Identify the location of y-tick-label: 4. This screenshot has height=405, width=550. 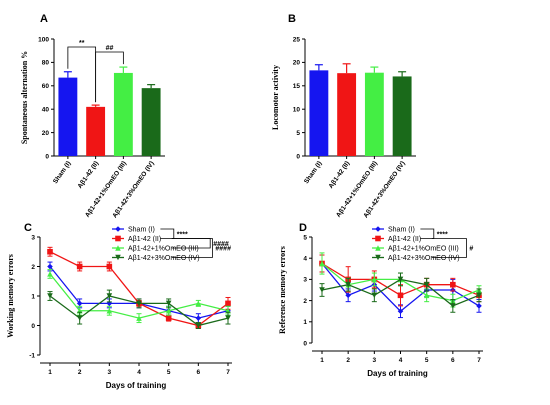
(305, 259).